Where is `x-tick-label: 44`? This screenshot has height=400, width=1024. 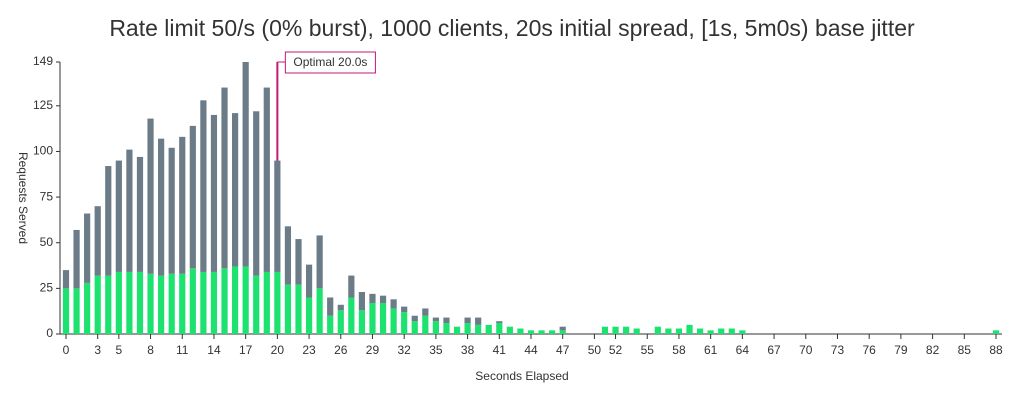 x-tick-label: 44 is located at coordinates (531, 350).